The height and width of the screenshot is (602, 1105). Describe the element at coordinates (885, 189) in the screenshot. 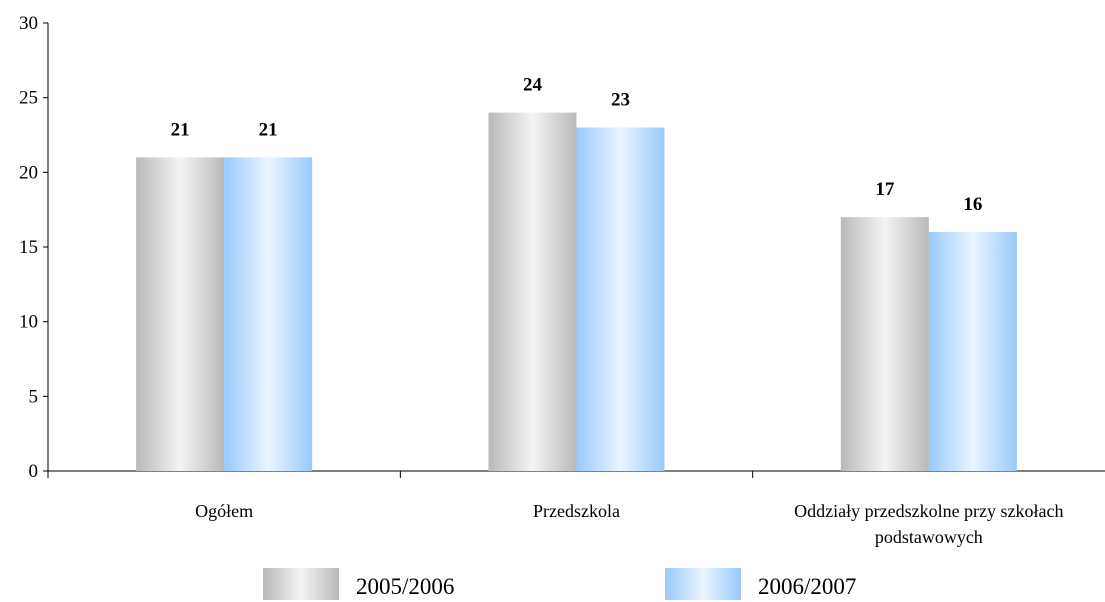

I see `bar-value-label: 17` at that location.